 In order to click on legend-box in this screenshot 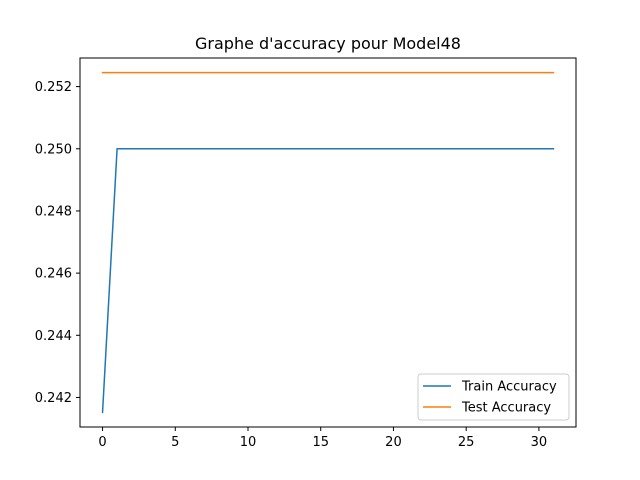, I will do `click(493, 397)`.